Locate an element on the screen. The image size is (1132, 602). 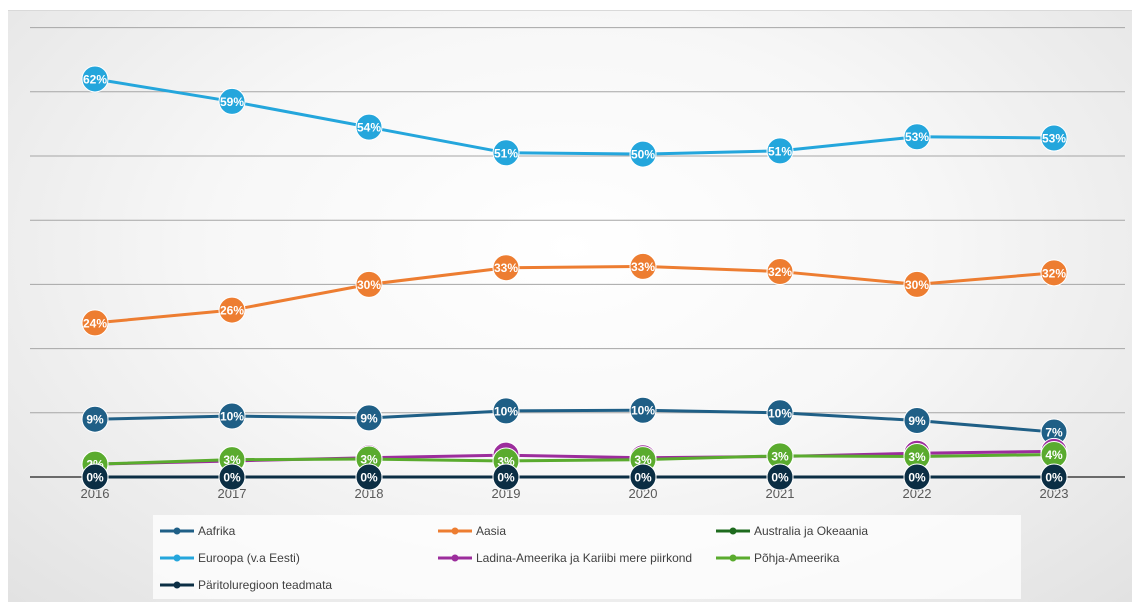
x-tick-label: 2021 is located at coordinates (780, 493).